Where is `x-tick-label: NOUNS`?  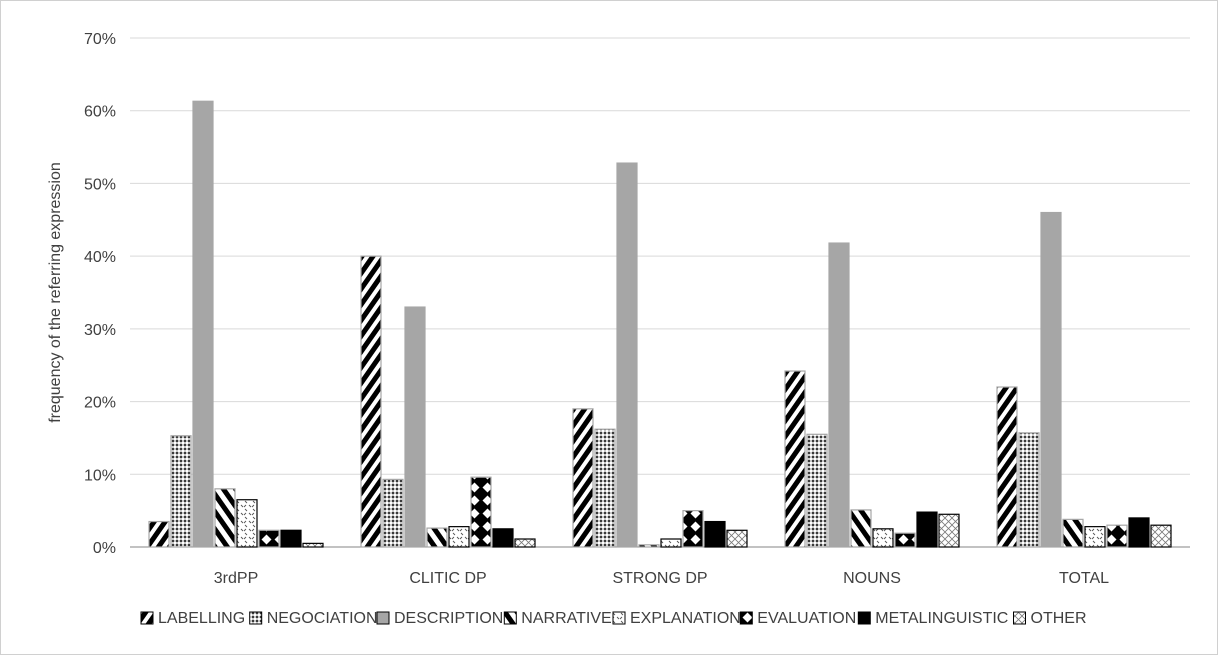 x-tick-label: NOUNS is located at coordinates (872, 578).